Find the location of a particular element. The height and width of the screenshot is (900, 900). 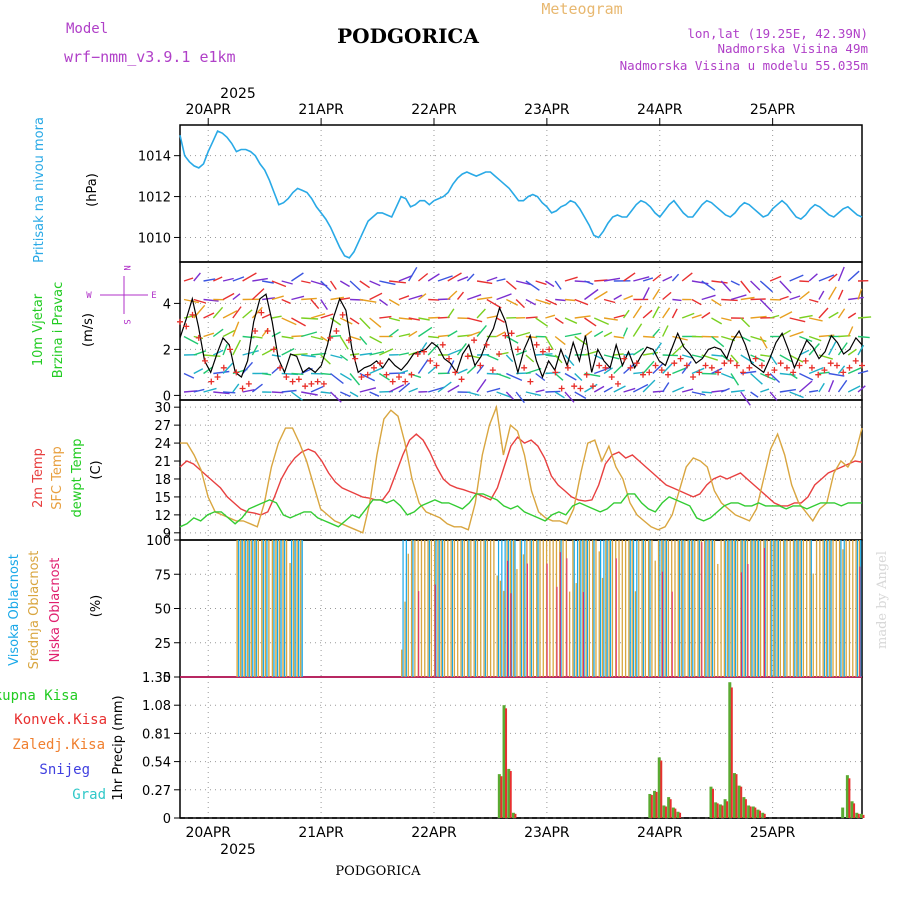

wind-ylabel-3: (m/s) is located at coordinates (88, 330).